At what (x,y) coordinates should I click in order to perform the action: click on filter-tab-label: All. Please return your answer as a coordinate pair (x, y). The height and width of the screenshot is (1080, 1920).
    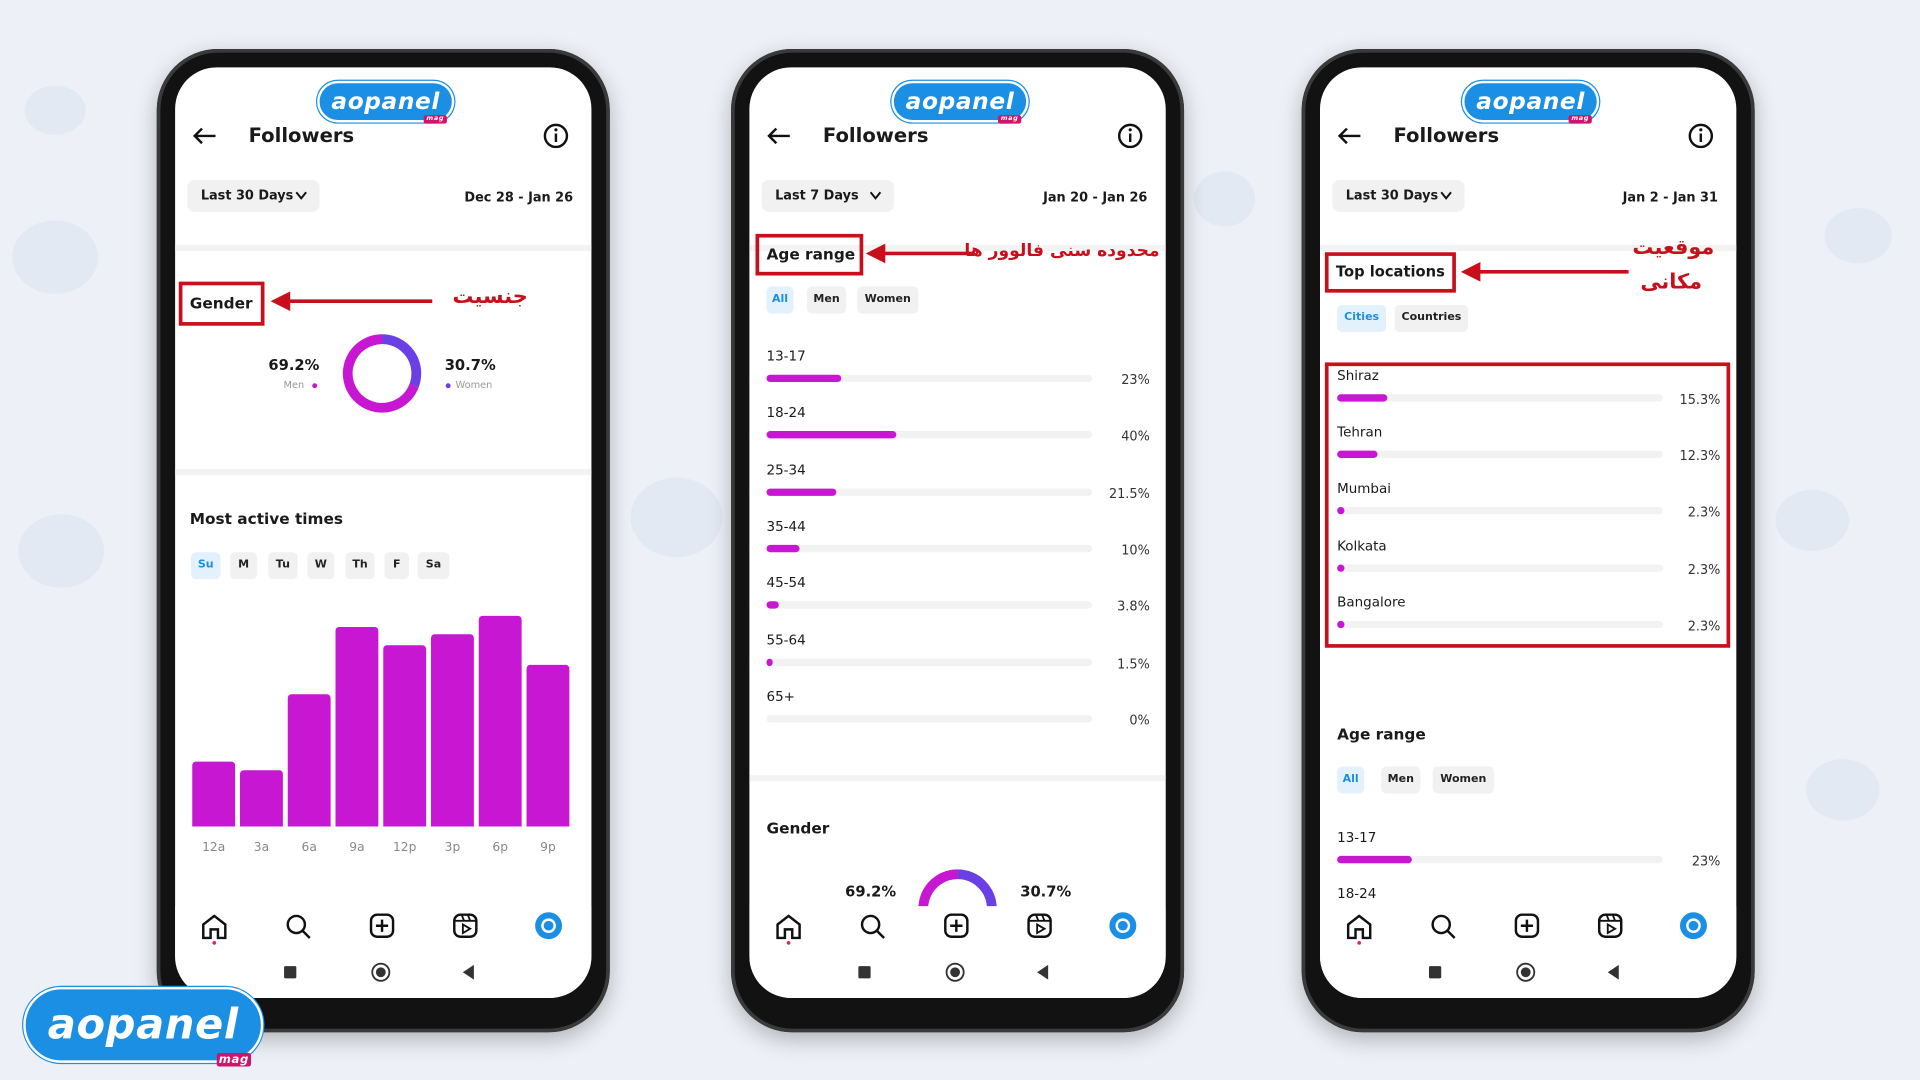
    Looking at the image, I should click on (1350, 779).